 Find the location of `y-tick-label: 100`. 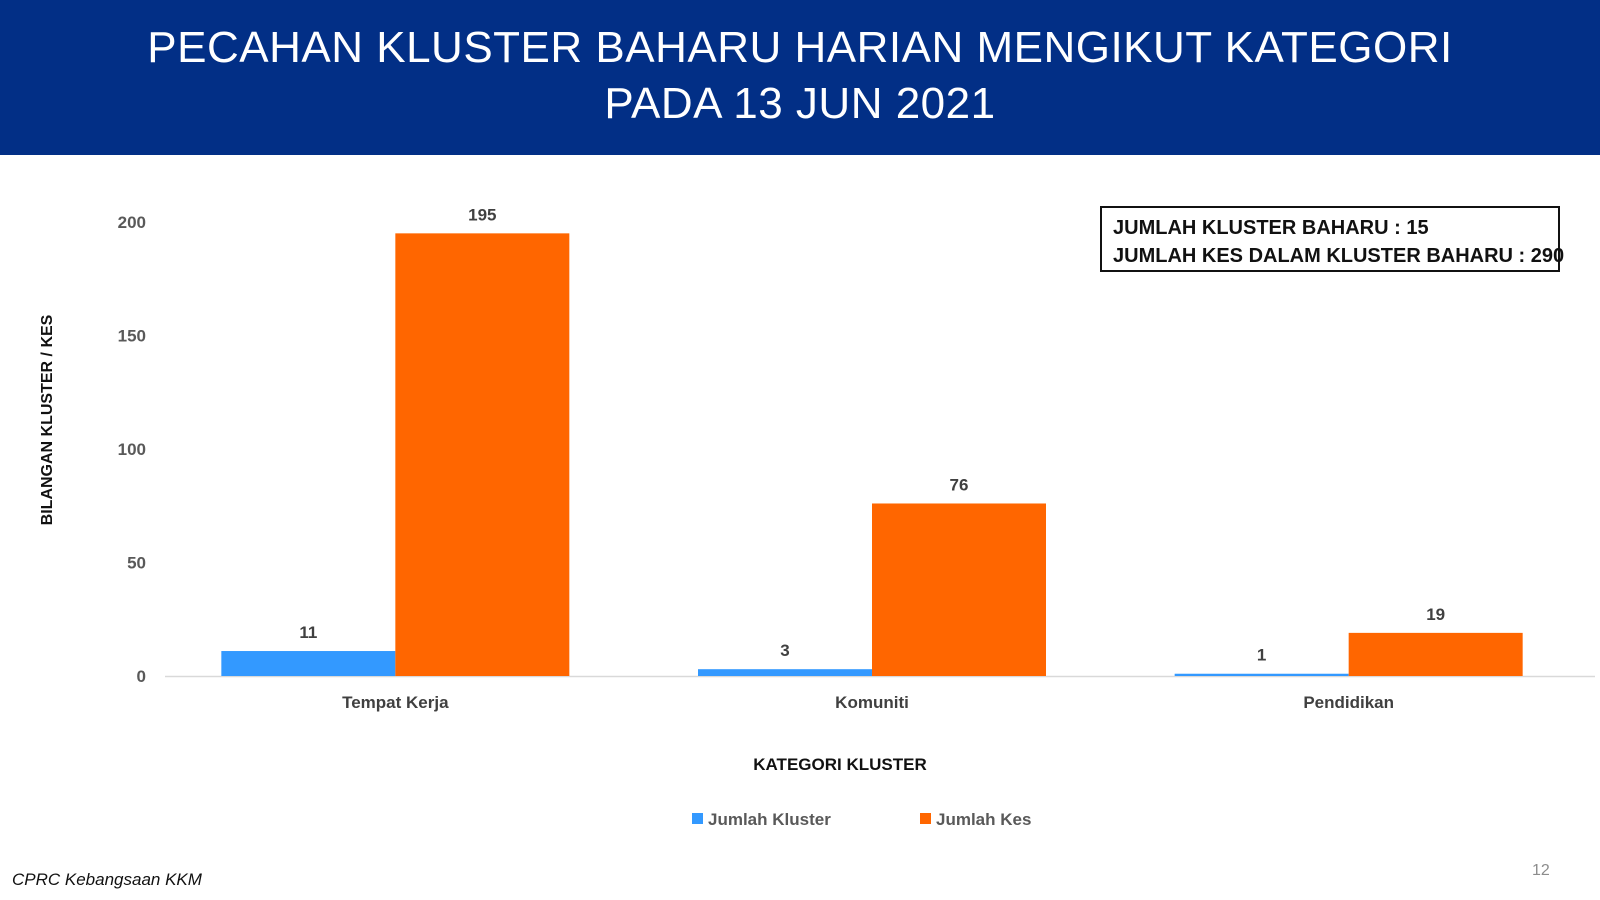

y-tick-label: 100 is located at coordinates (132, 449).